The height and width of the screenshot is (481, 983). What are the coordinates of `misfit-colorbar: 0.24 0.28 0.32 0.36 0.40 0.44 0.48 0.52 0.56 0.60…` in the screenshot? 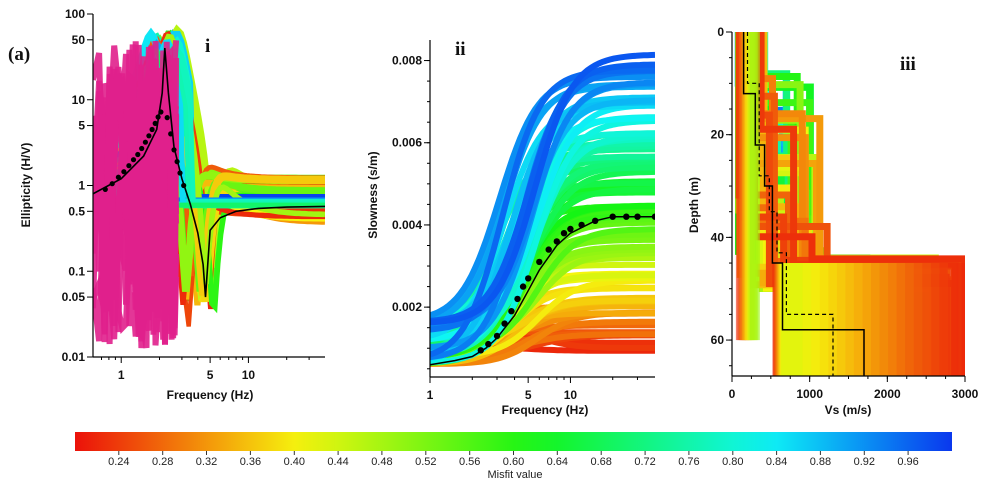 It's located at (513, 456).